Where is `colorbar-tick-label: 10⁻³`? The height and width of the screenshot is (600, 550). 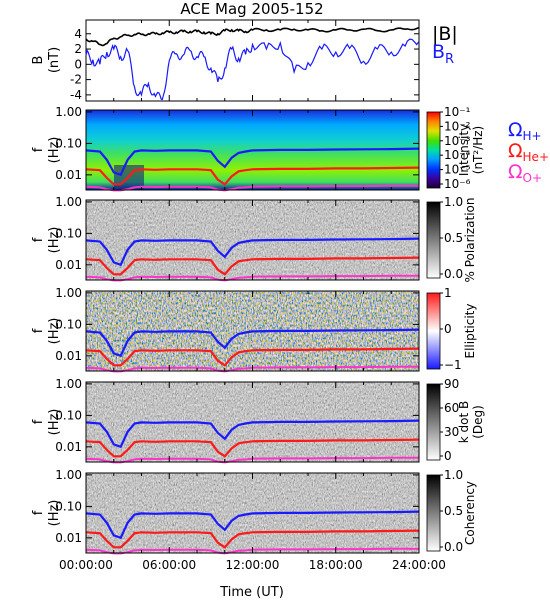
colorbar-tick-label: 10⁻³ is located at coordinates (457, 141).